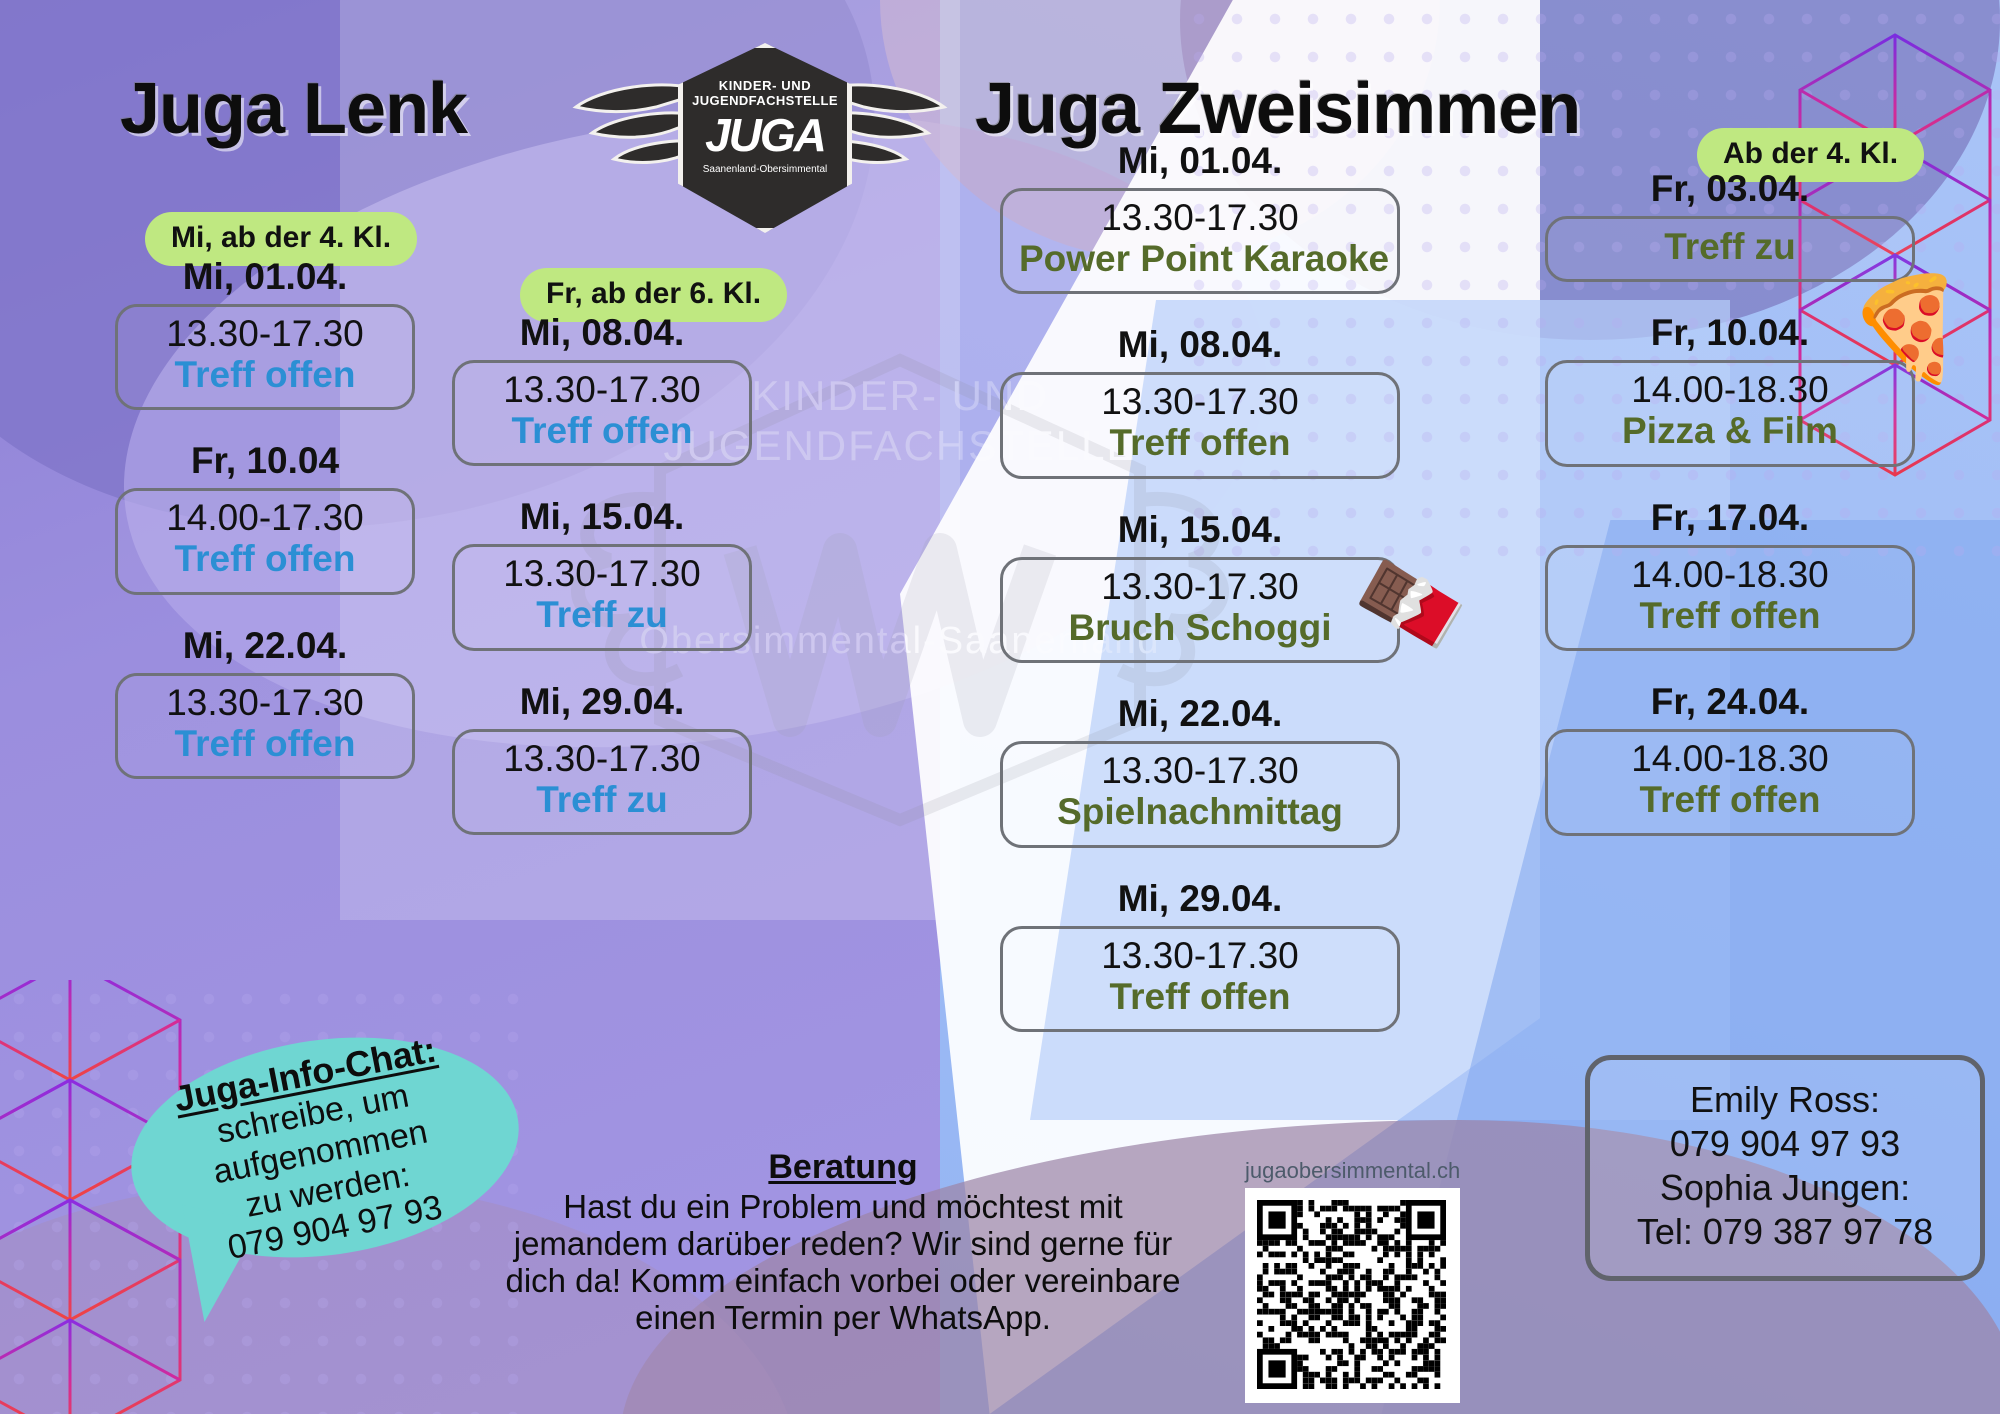  What do you see at coordinates (654, 295) in the screenshot?
I see `badge-lenk-friday: Fr, ab der 6. Kl.` at bounding box center [654, 295].